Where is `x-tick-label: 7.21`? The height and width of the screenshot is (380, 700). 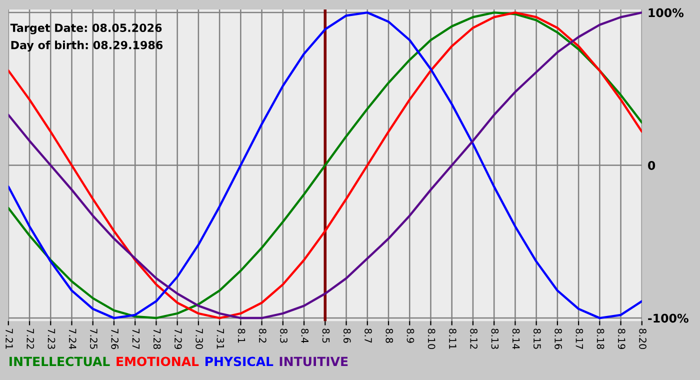
x-tick-label: 7.21 is located at coordinates (9, 338).